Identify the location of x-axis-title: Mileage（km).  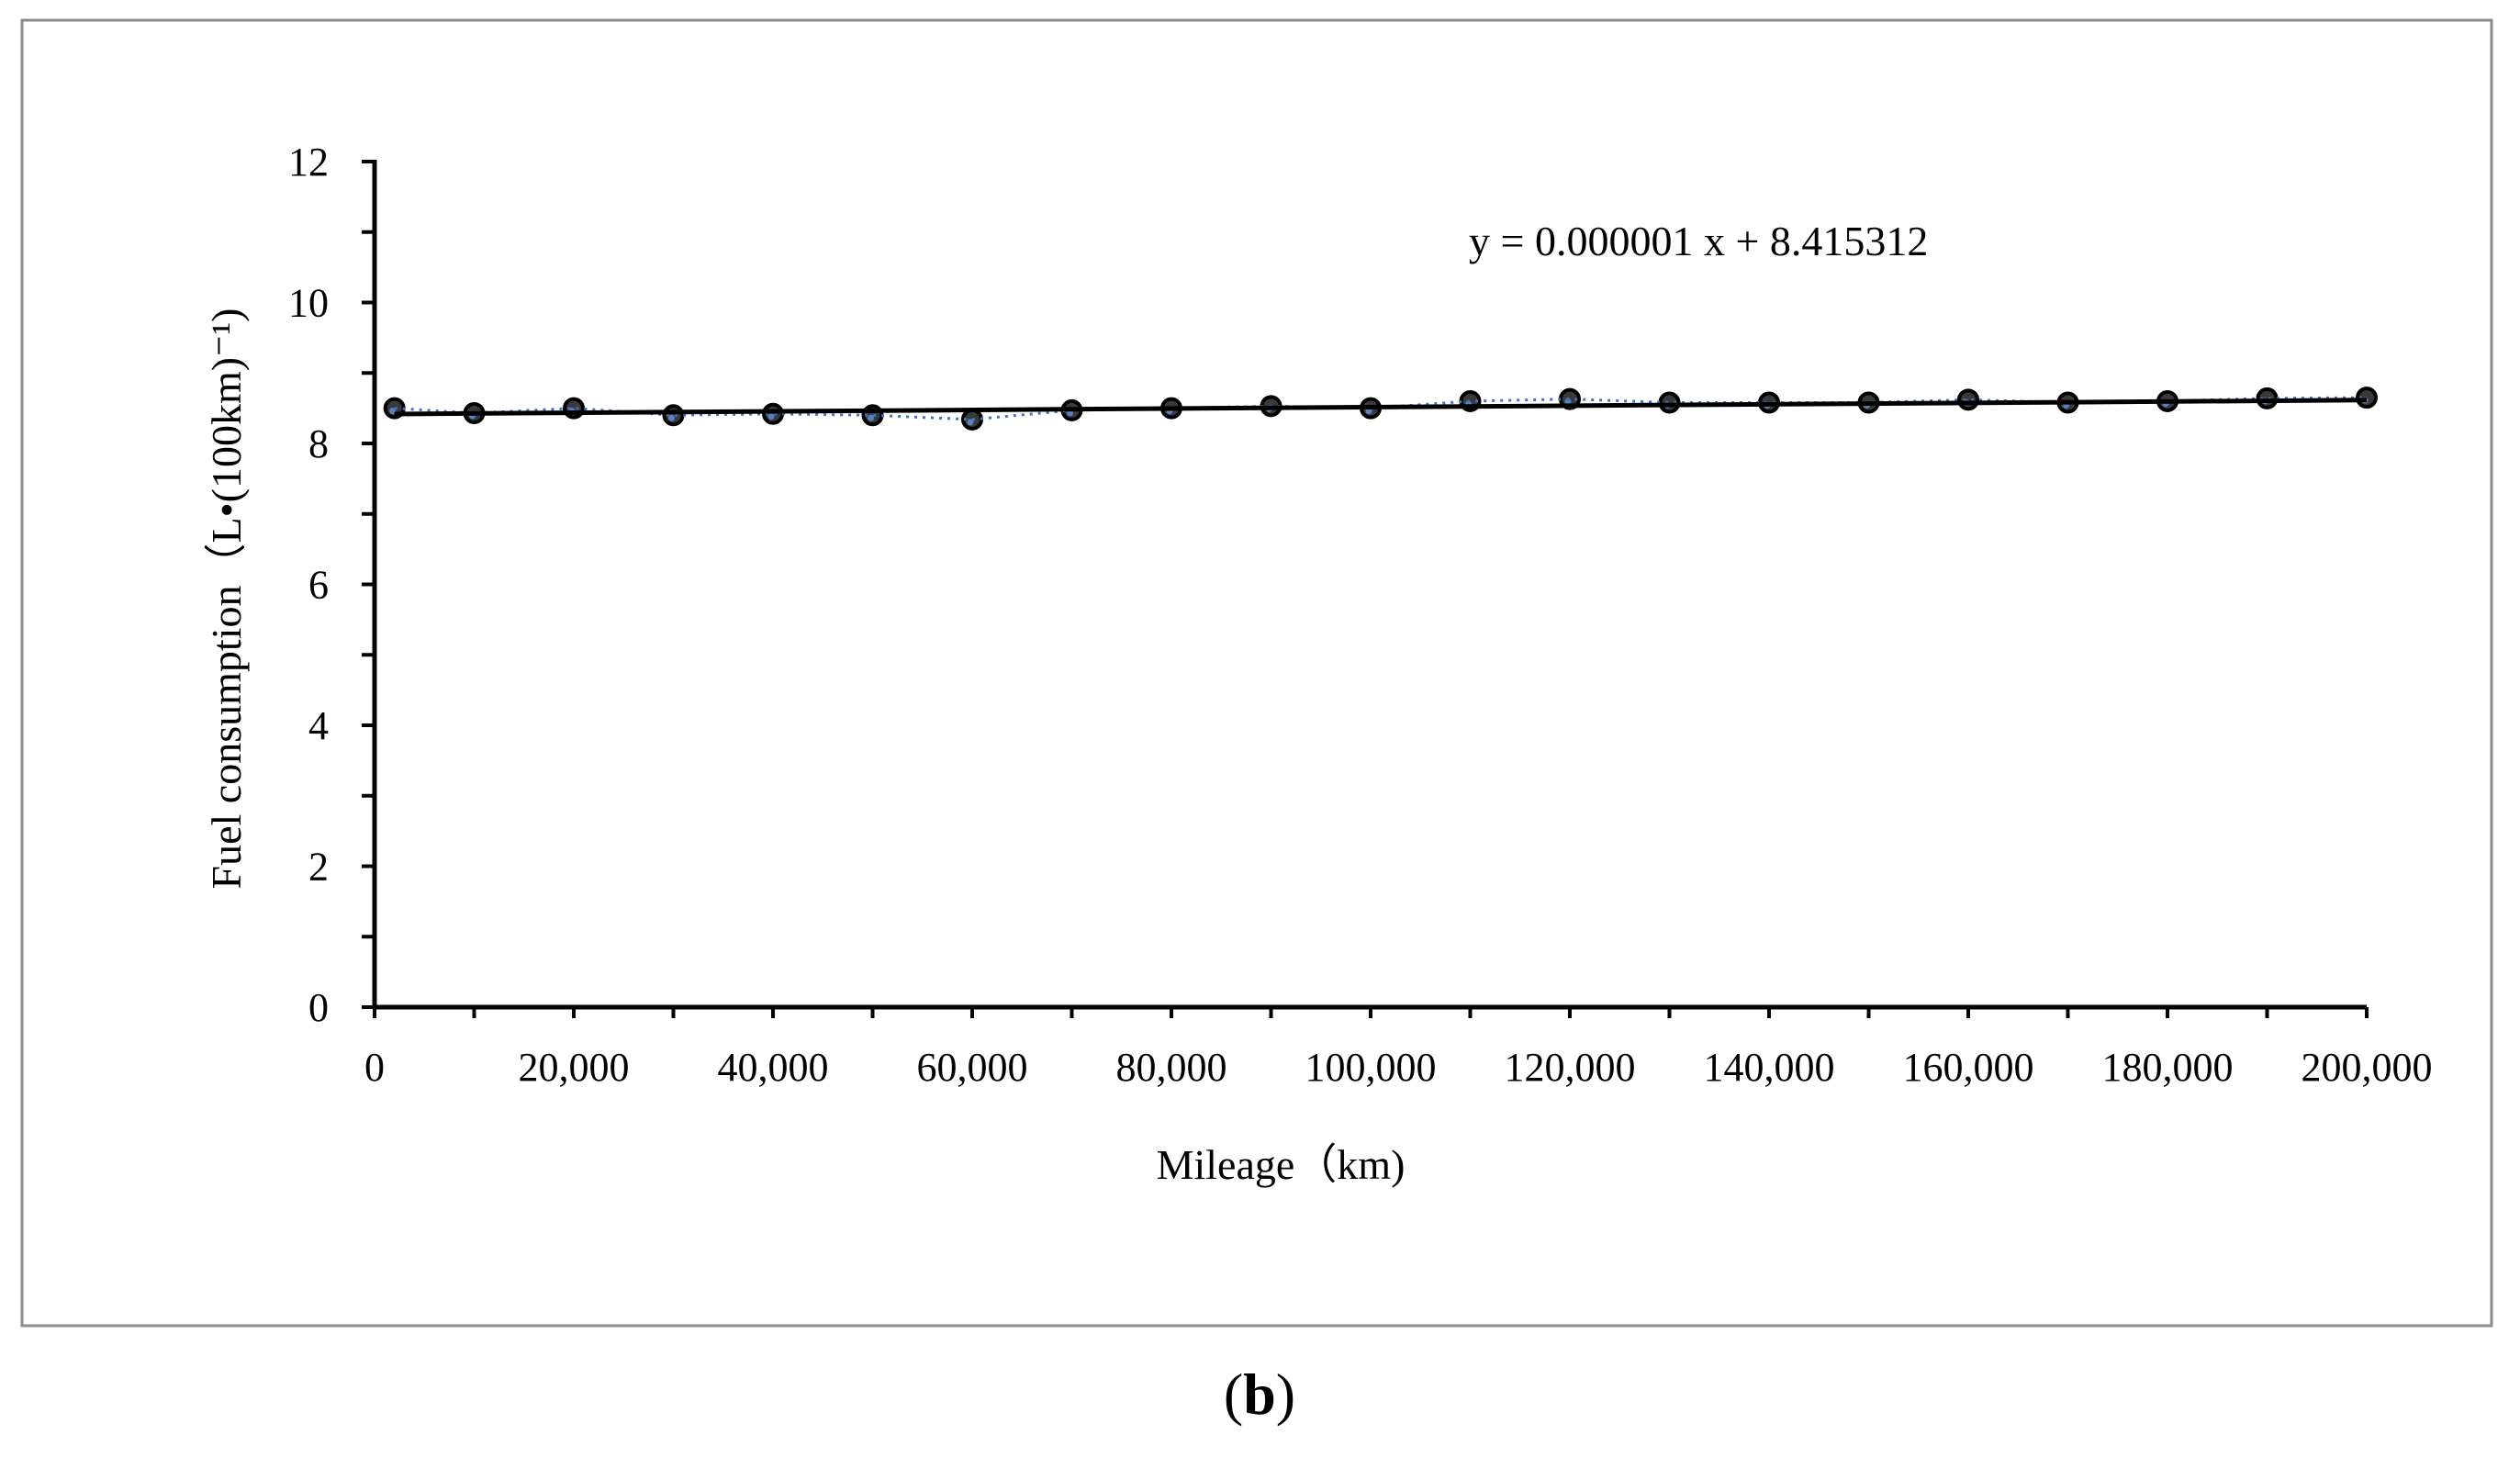
(1281, 1164).